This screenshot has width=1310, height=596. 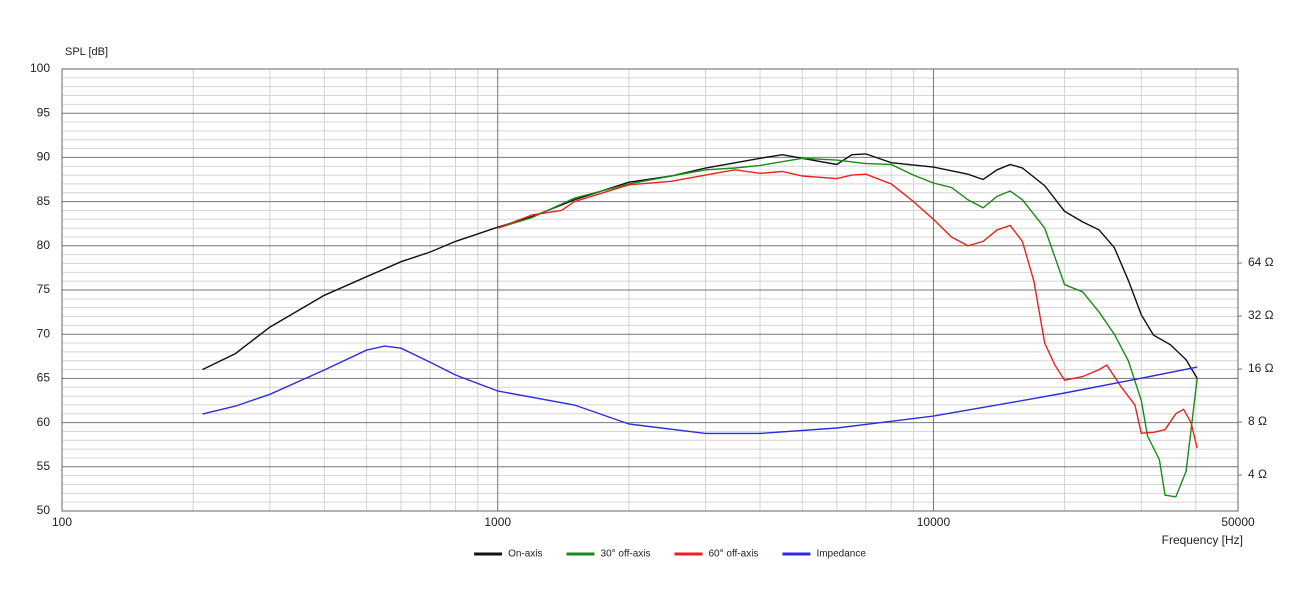 I want to click on x-tick-label: 100, so click(x=62, y=522).